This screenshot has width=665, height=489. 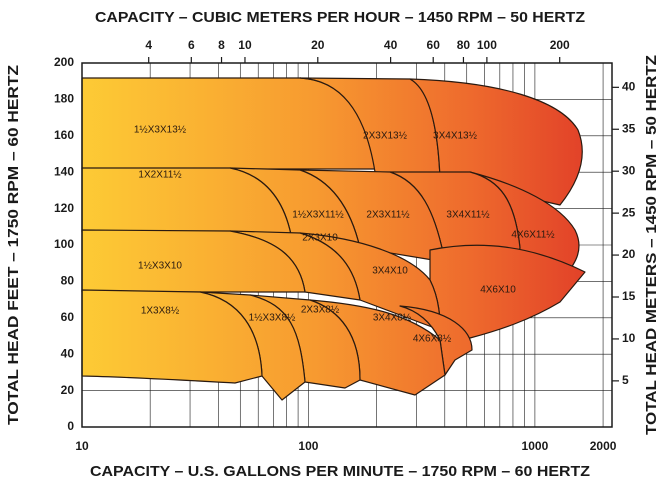 I want to click on y-tick-label: 20, so click(x=68, y=390).